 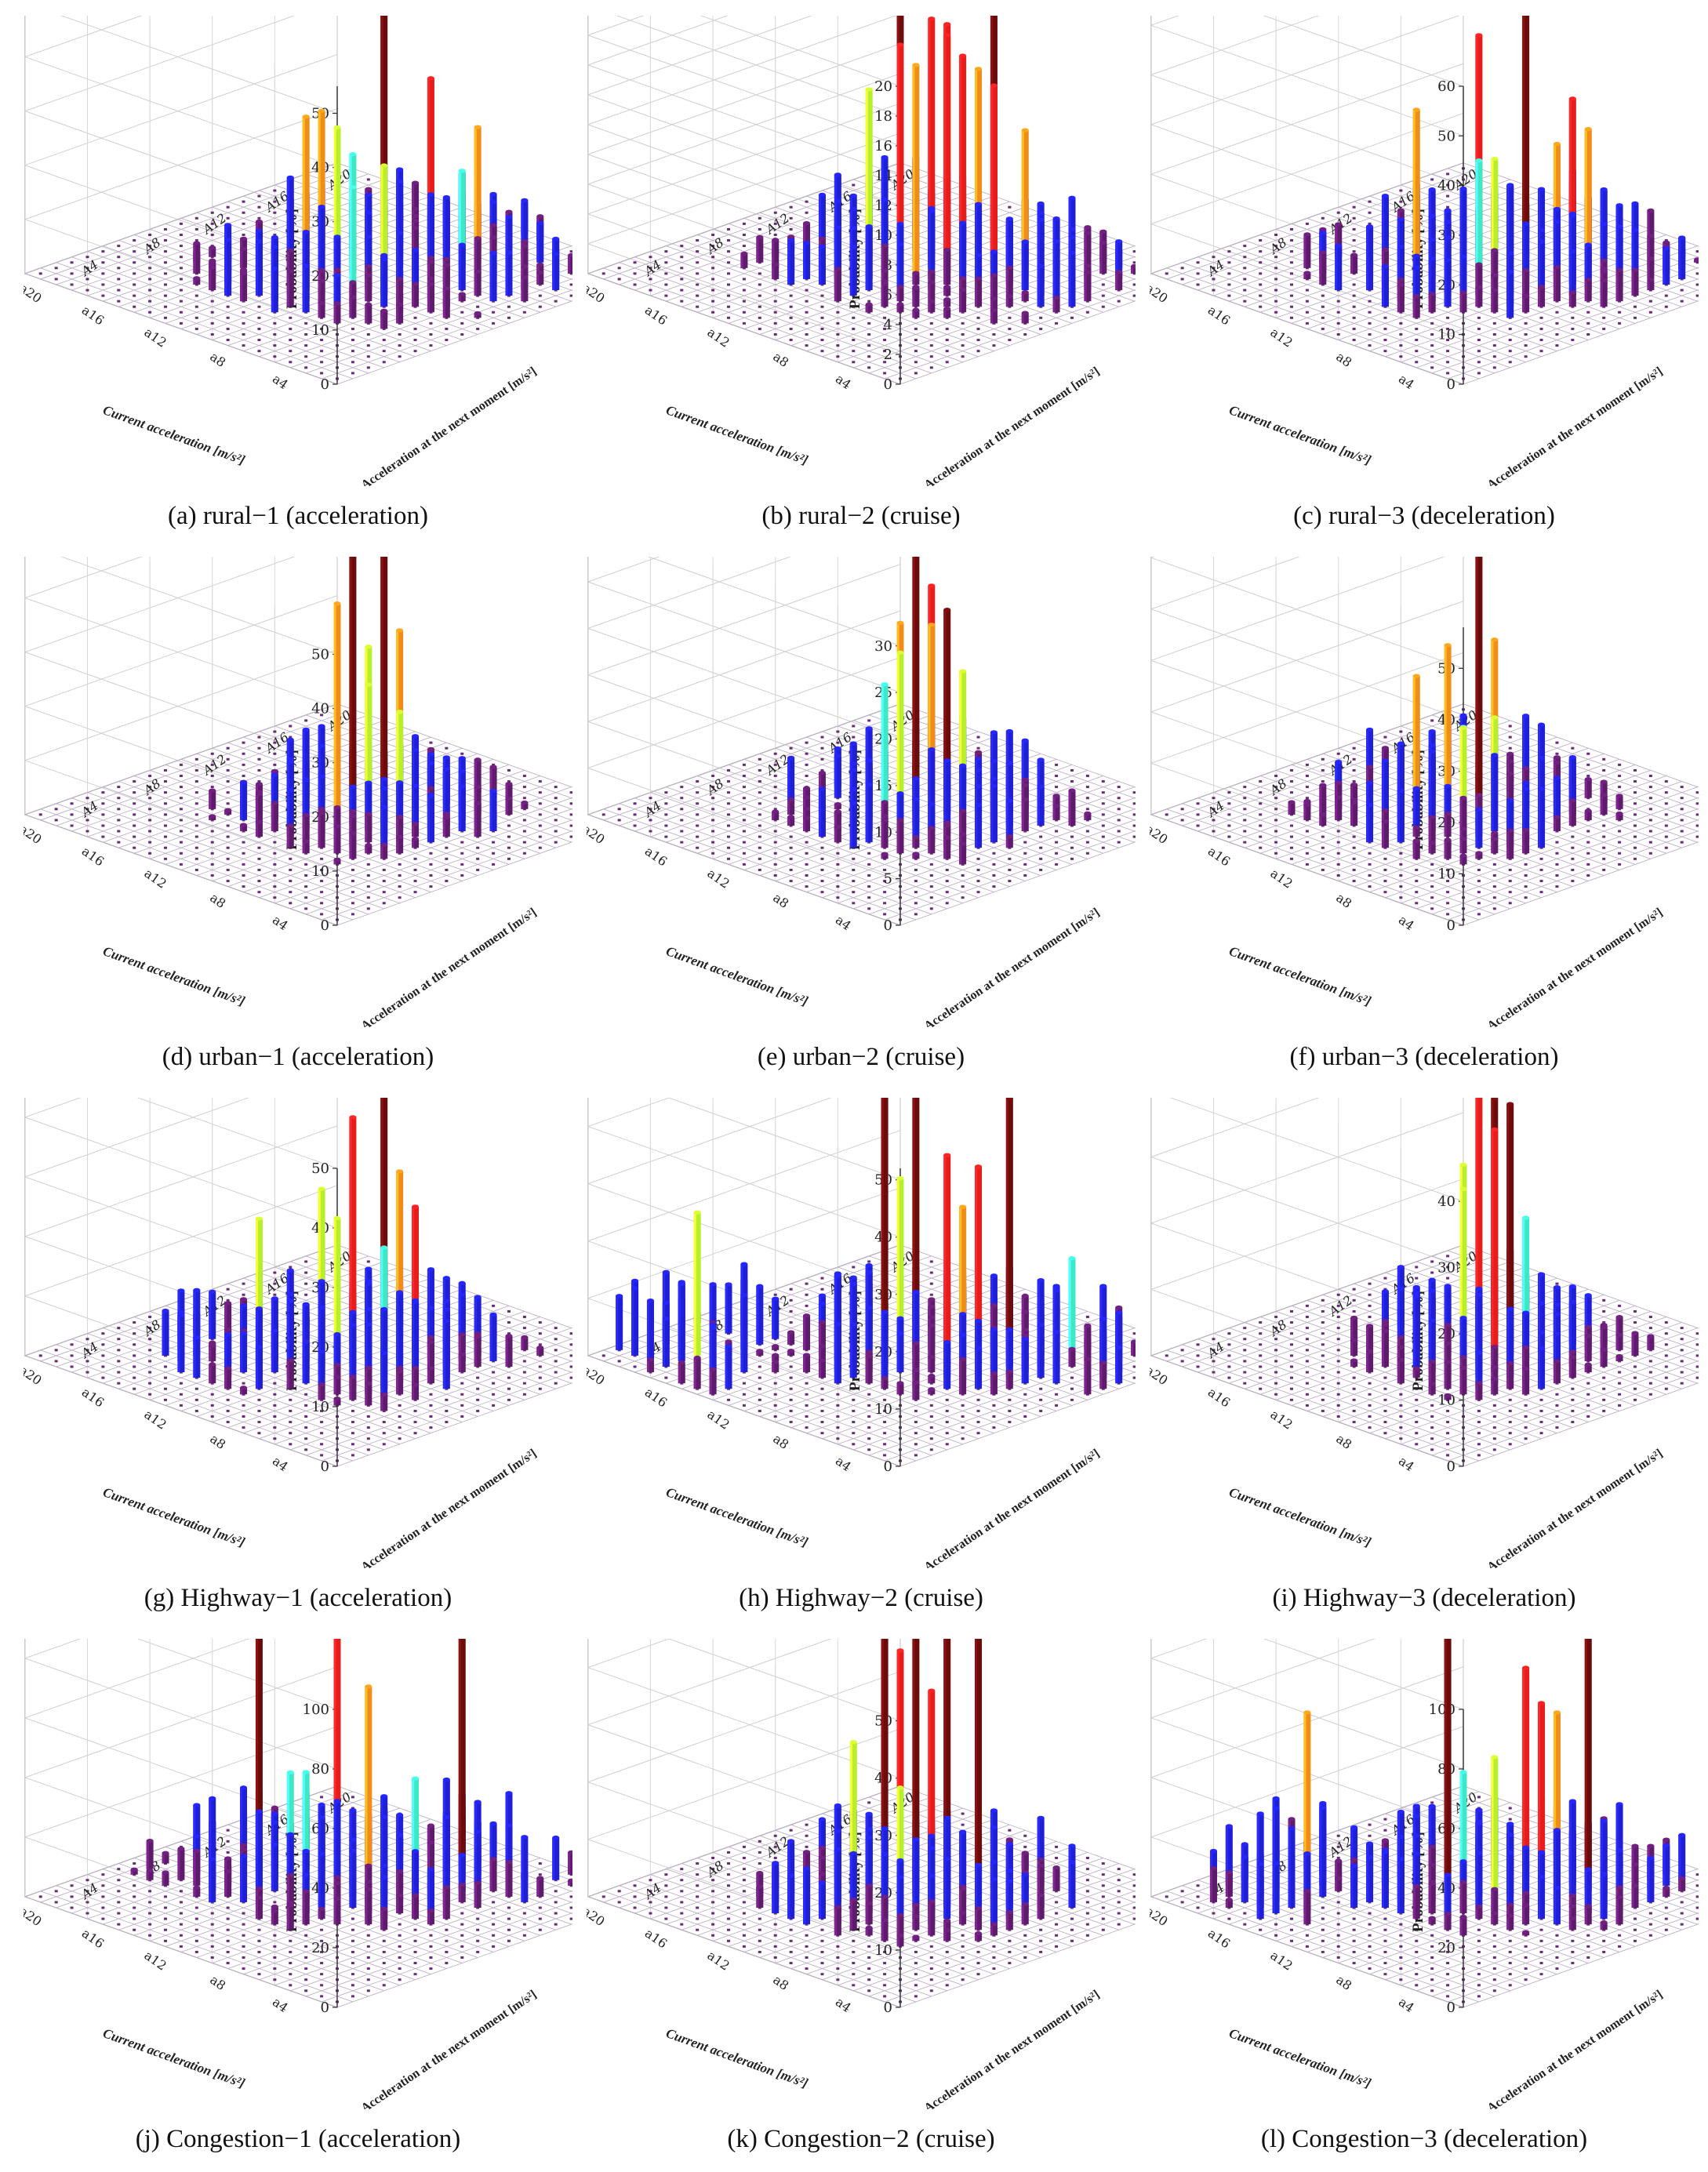 What do you see at coordinates (1446, 86) in the screenshot?
I see `z-tick-label: 60` at bounding box center [1446, 86].